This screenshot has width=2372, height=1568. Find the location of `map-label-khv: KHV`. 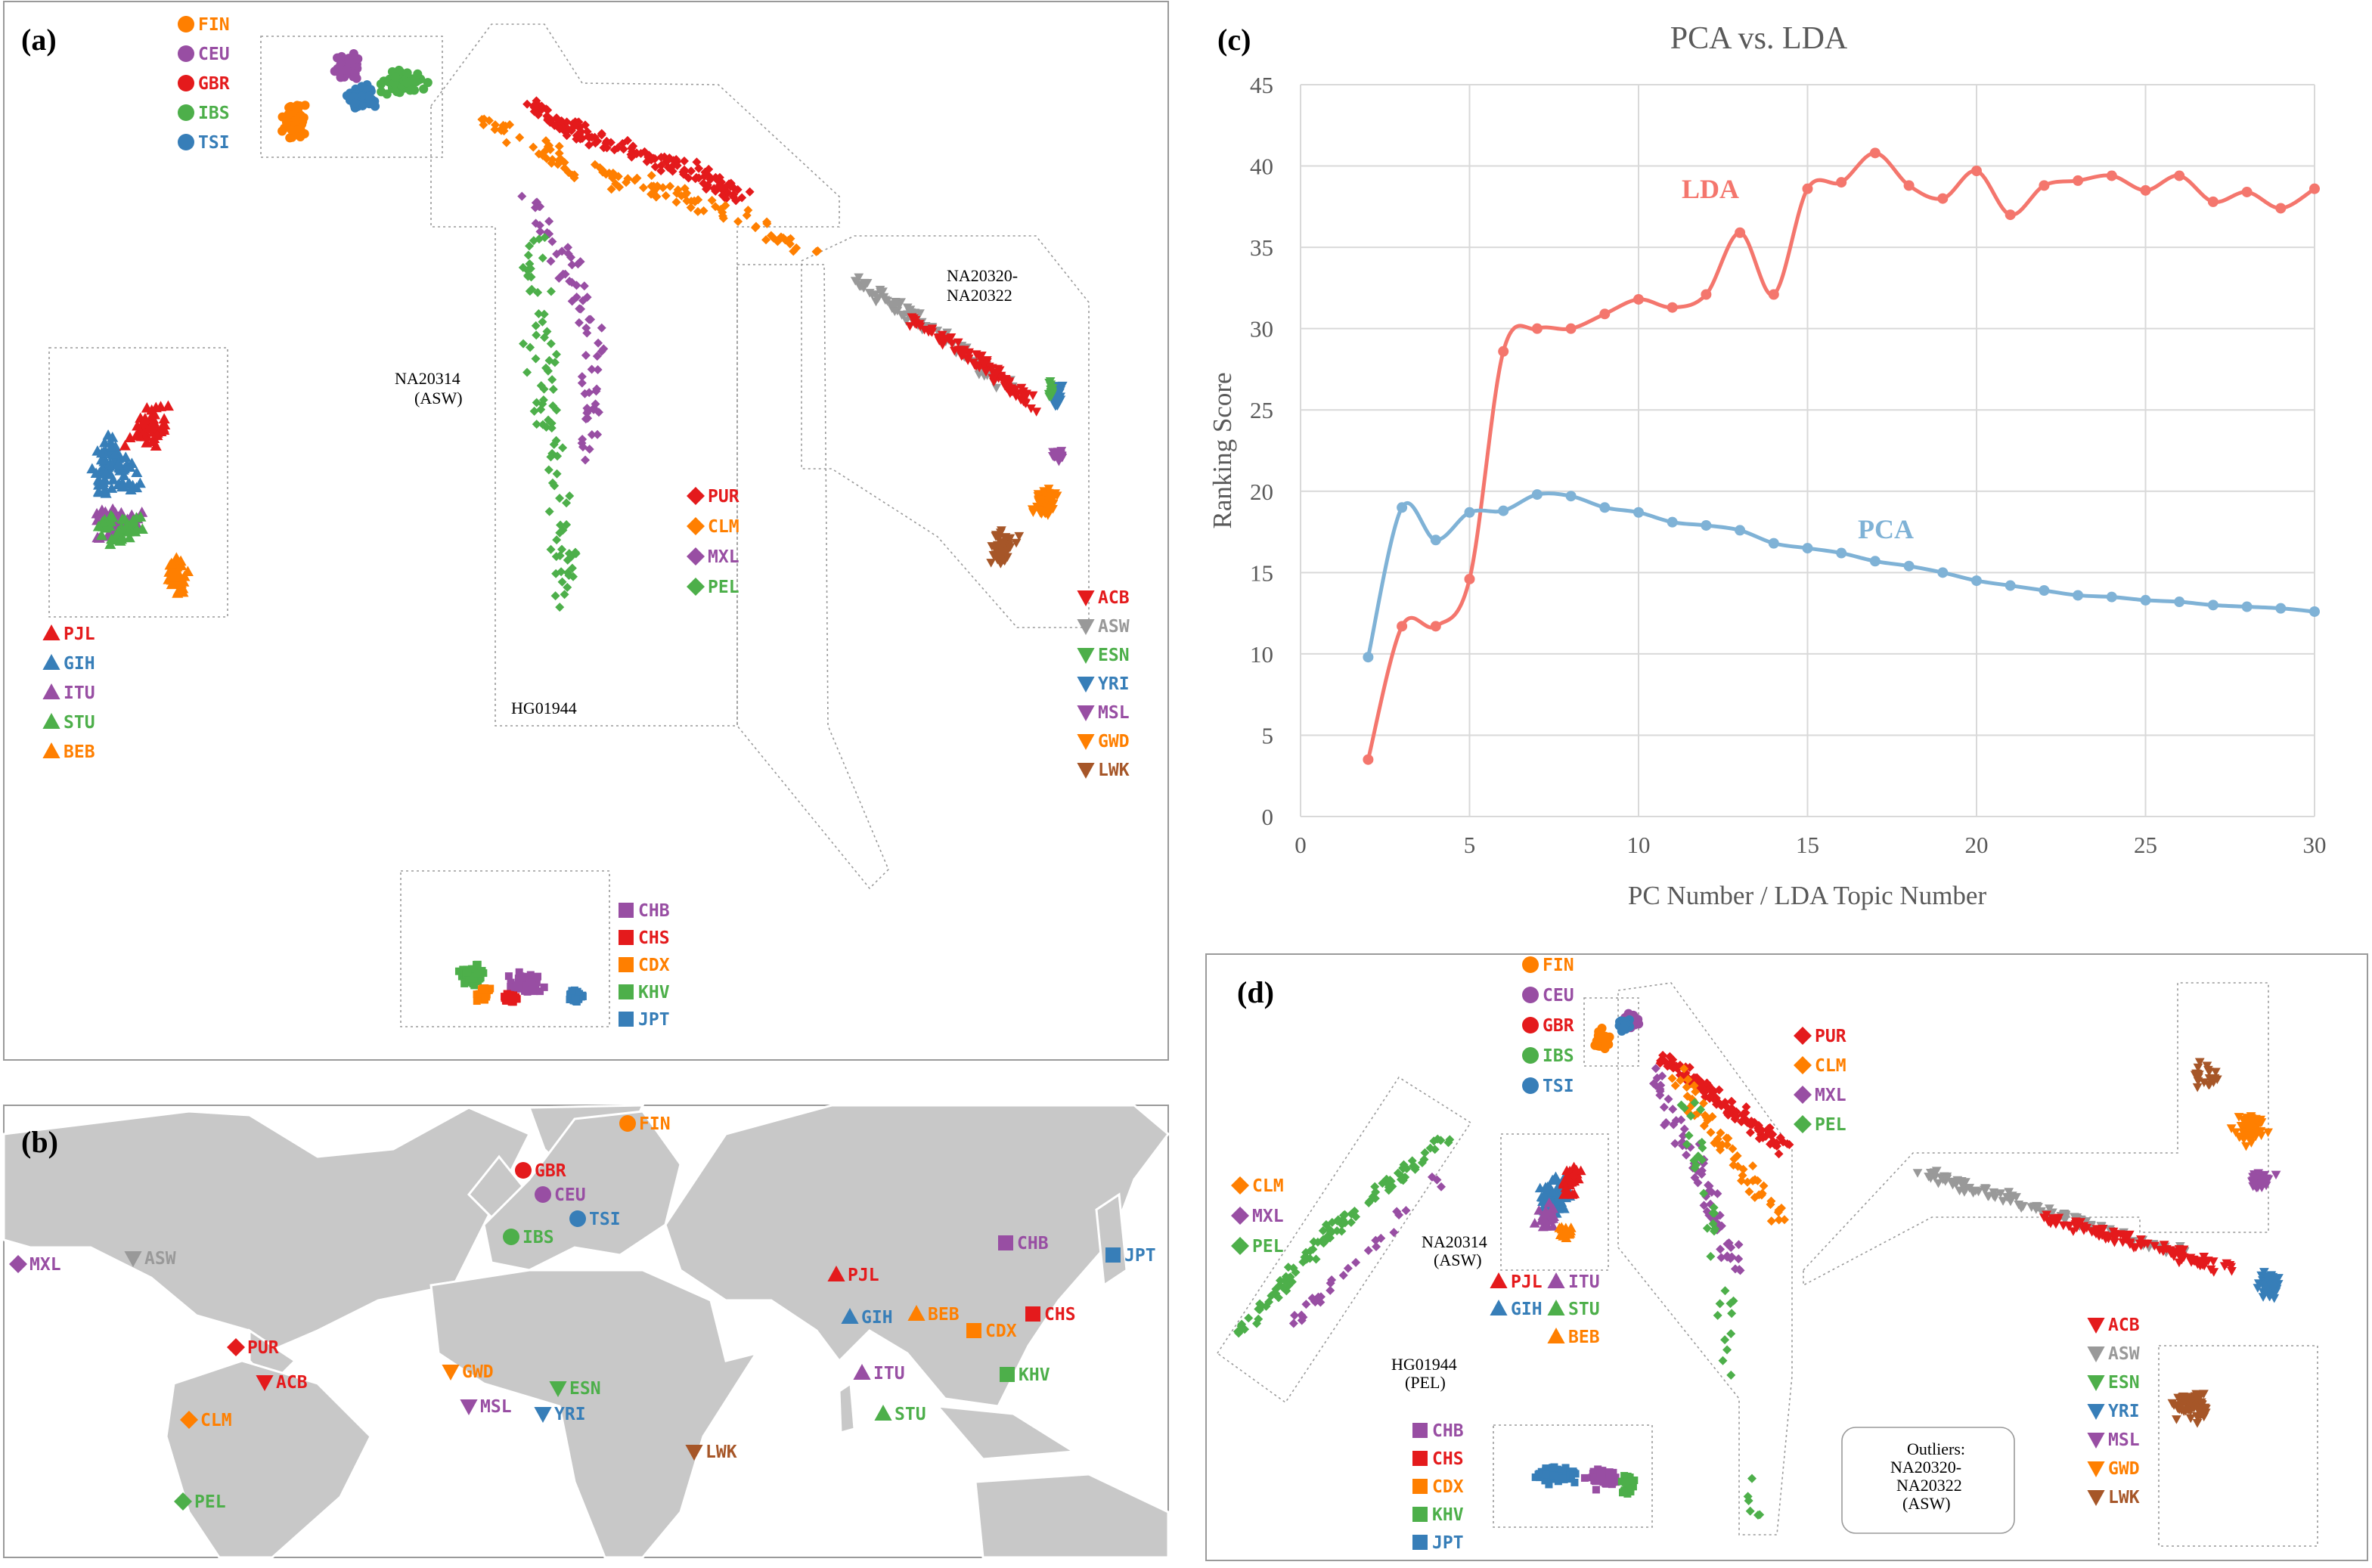

map-label-khv: KHV is located at coordinates (1034, 1375).